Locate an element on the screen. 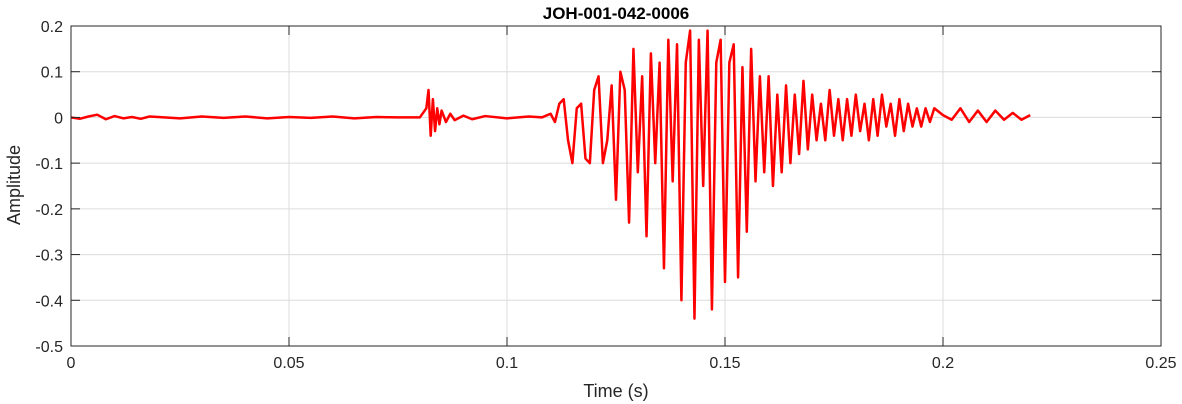  y-tick-label: -0.2 is located at coordinates (49, 210).